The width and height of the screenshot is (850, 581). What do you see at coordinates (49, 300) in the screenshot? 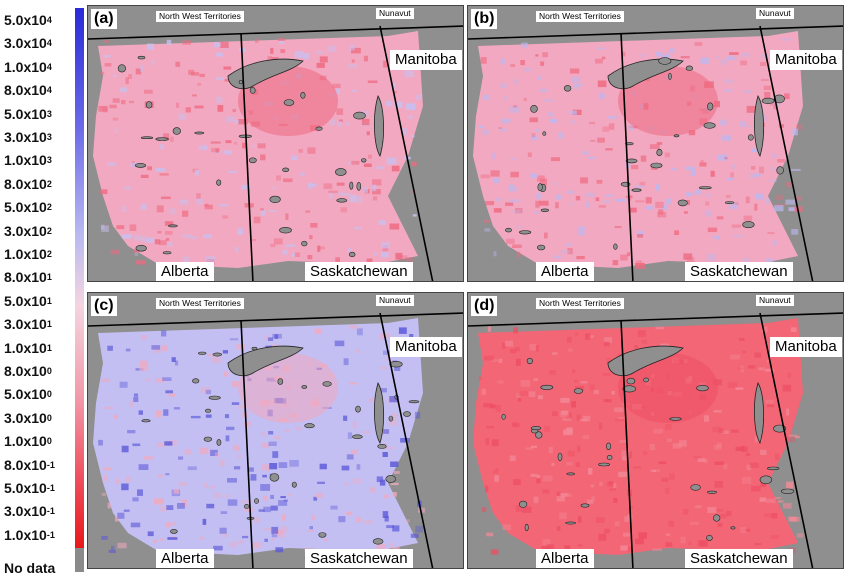
I see `legend-label-exponent: 1` at bounding box center [49, 300].